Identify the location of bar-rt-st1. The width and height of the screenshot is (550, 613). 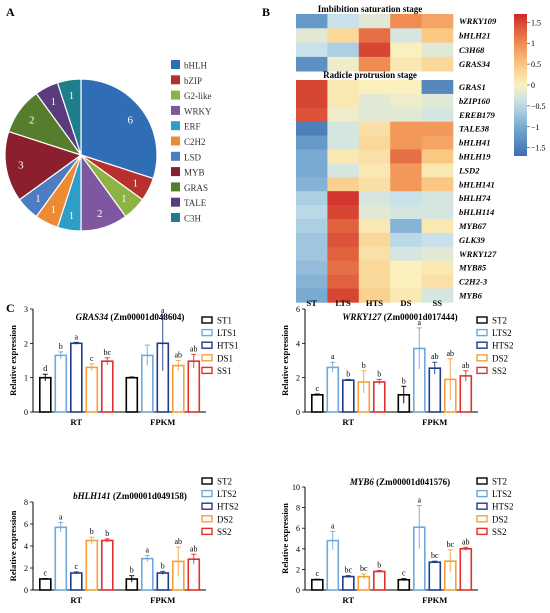
(45, 394).